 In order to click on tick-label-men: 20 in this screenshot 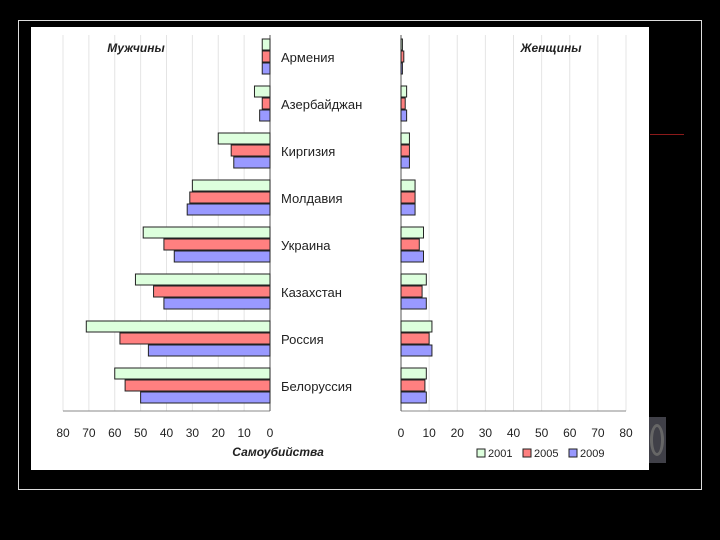, I will do `click(219, 433)`.